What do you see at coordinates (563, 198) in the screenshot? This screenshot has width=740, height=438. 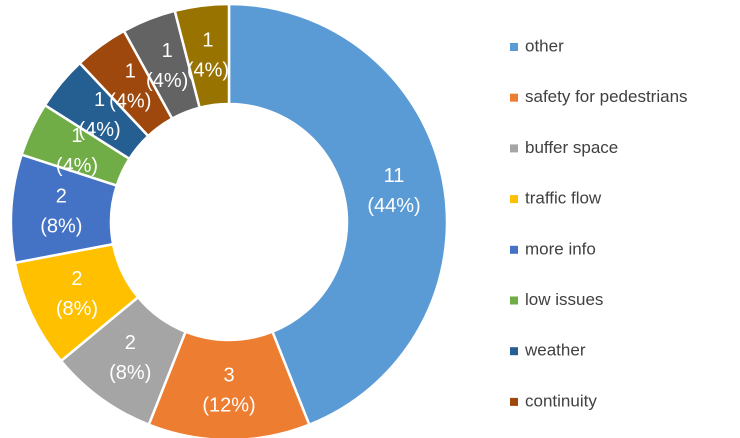 I see `legend-label: traffic flow` at bounding box center [563, 198].